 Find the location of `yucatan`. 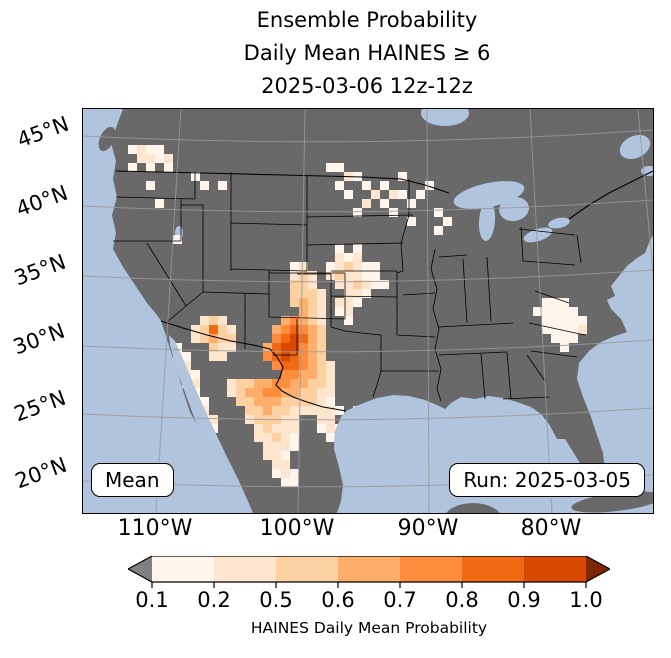

yucatan is located at coordinates (473, 508).